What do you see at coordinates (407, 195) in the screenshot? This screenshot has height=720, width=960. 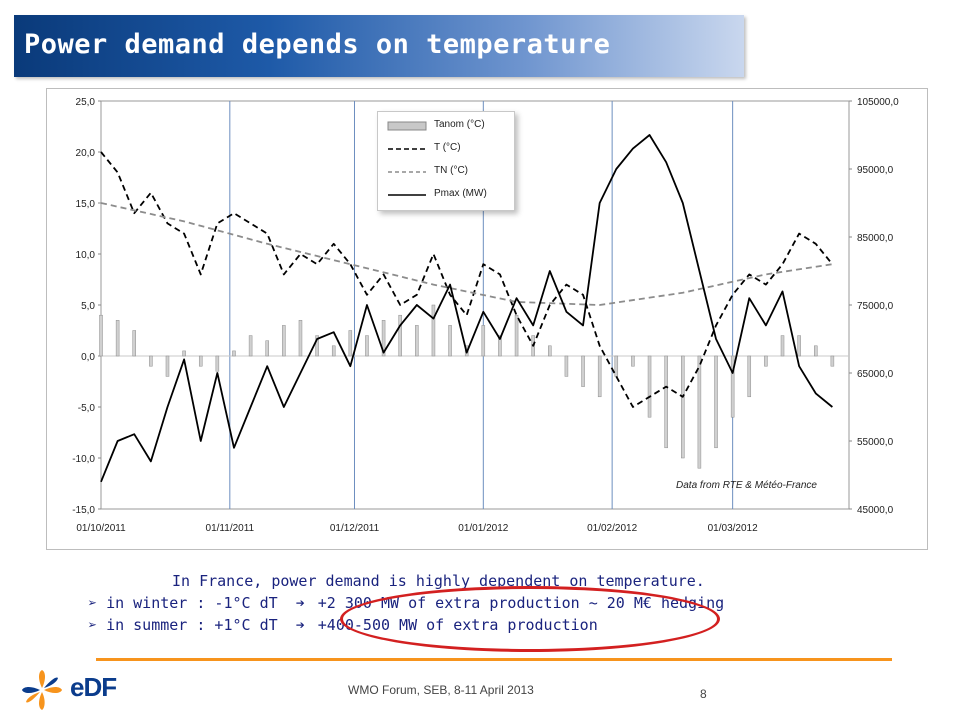 I see `legend-swatch-pmax` at bounding box center [407, 195].